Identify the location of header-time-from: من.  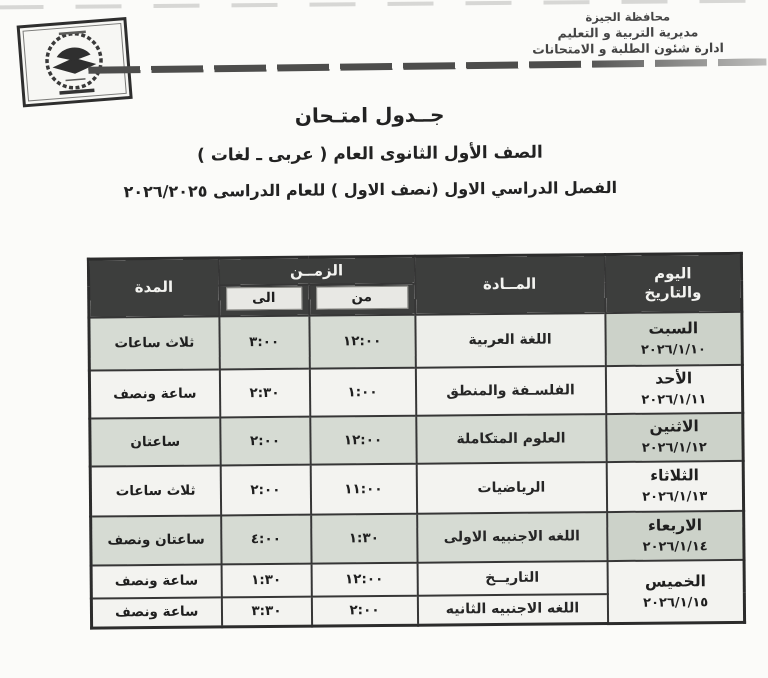
(361, 299).